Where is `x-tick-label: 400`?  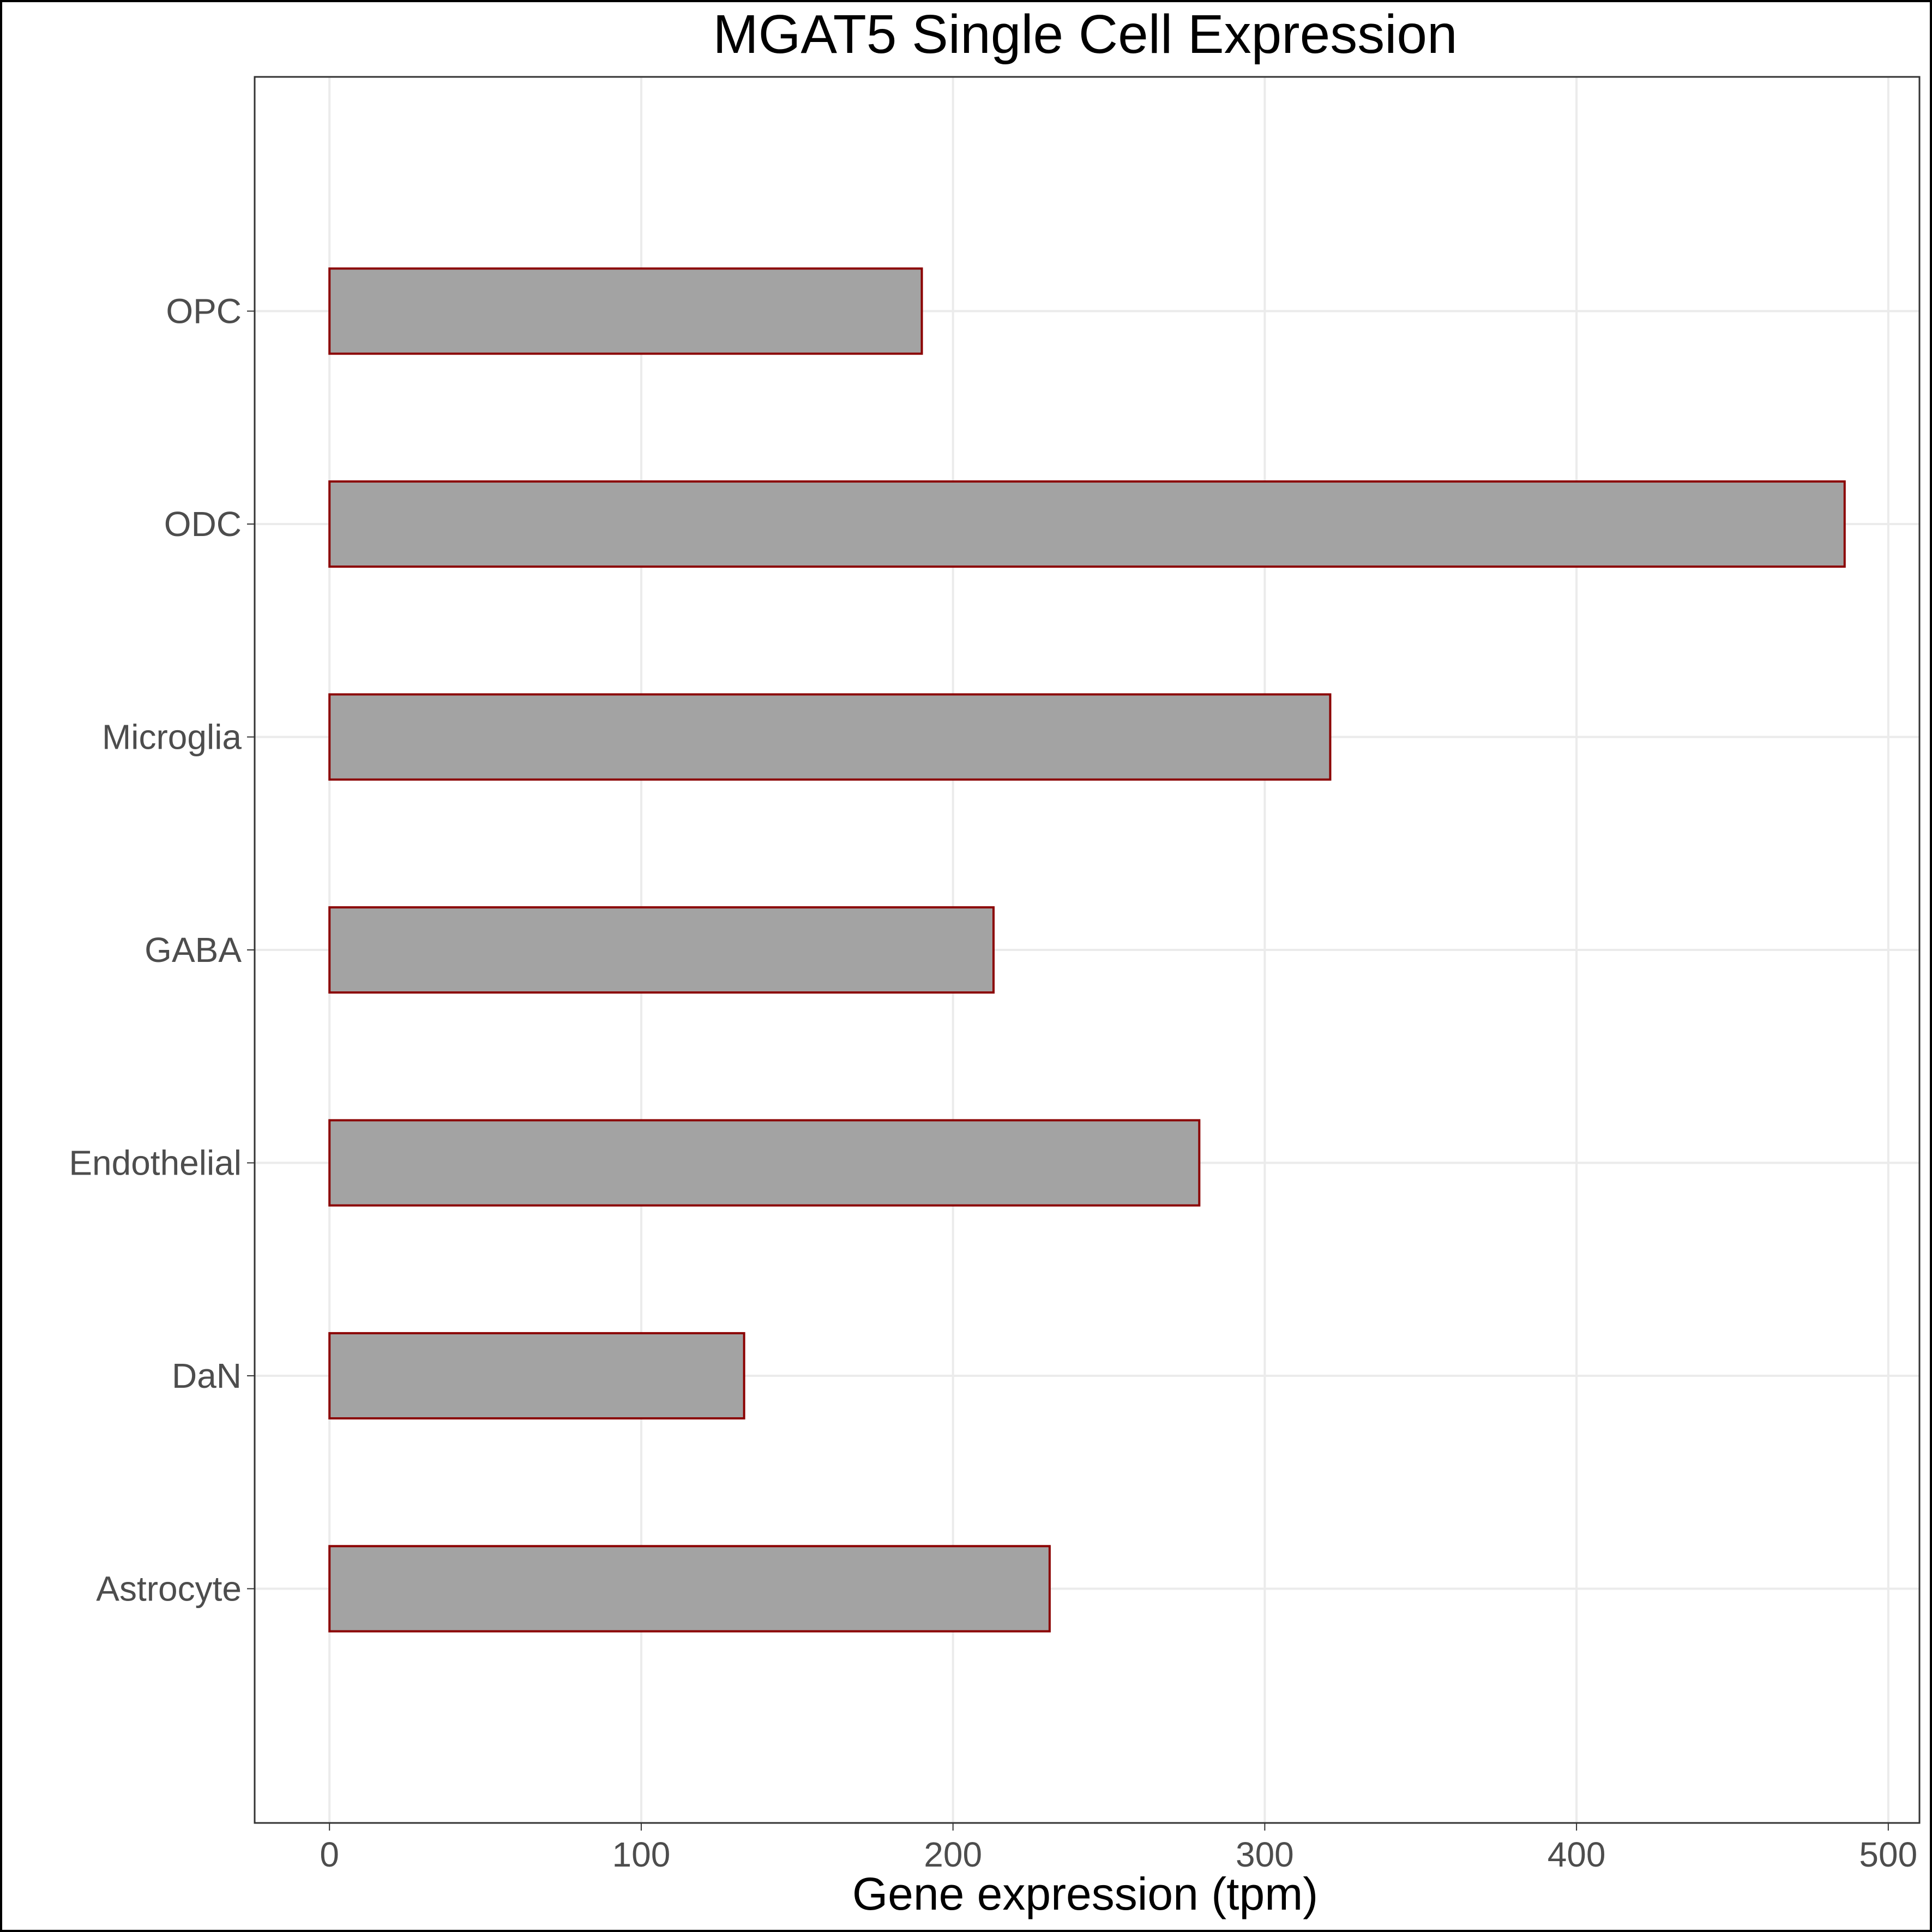
x-tick-label: 400 is located at coordinates (1577, 1854).